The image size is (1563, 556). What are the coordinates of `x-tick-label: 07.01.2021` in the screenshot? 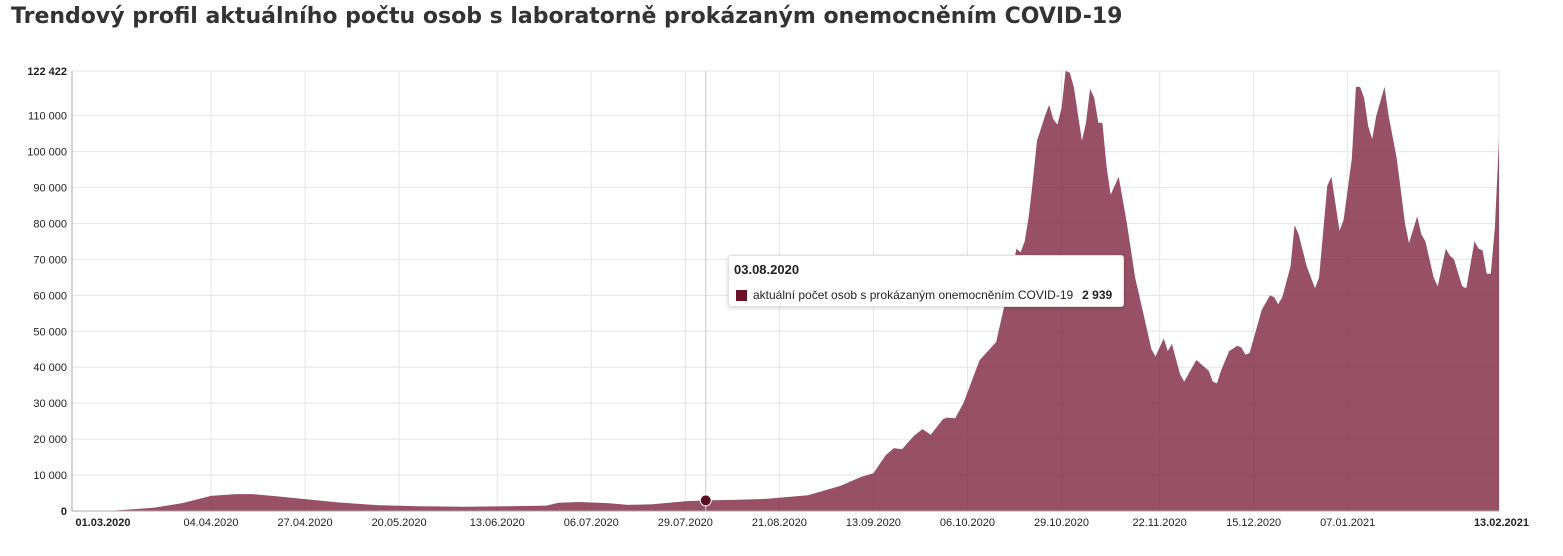 It's located at (1347, 523).